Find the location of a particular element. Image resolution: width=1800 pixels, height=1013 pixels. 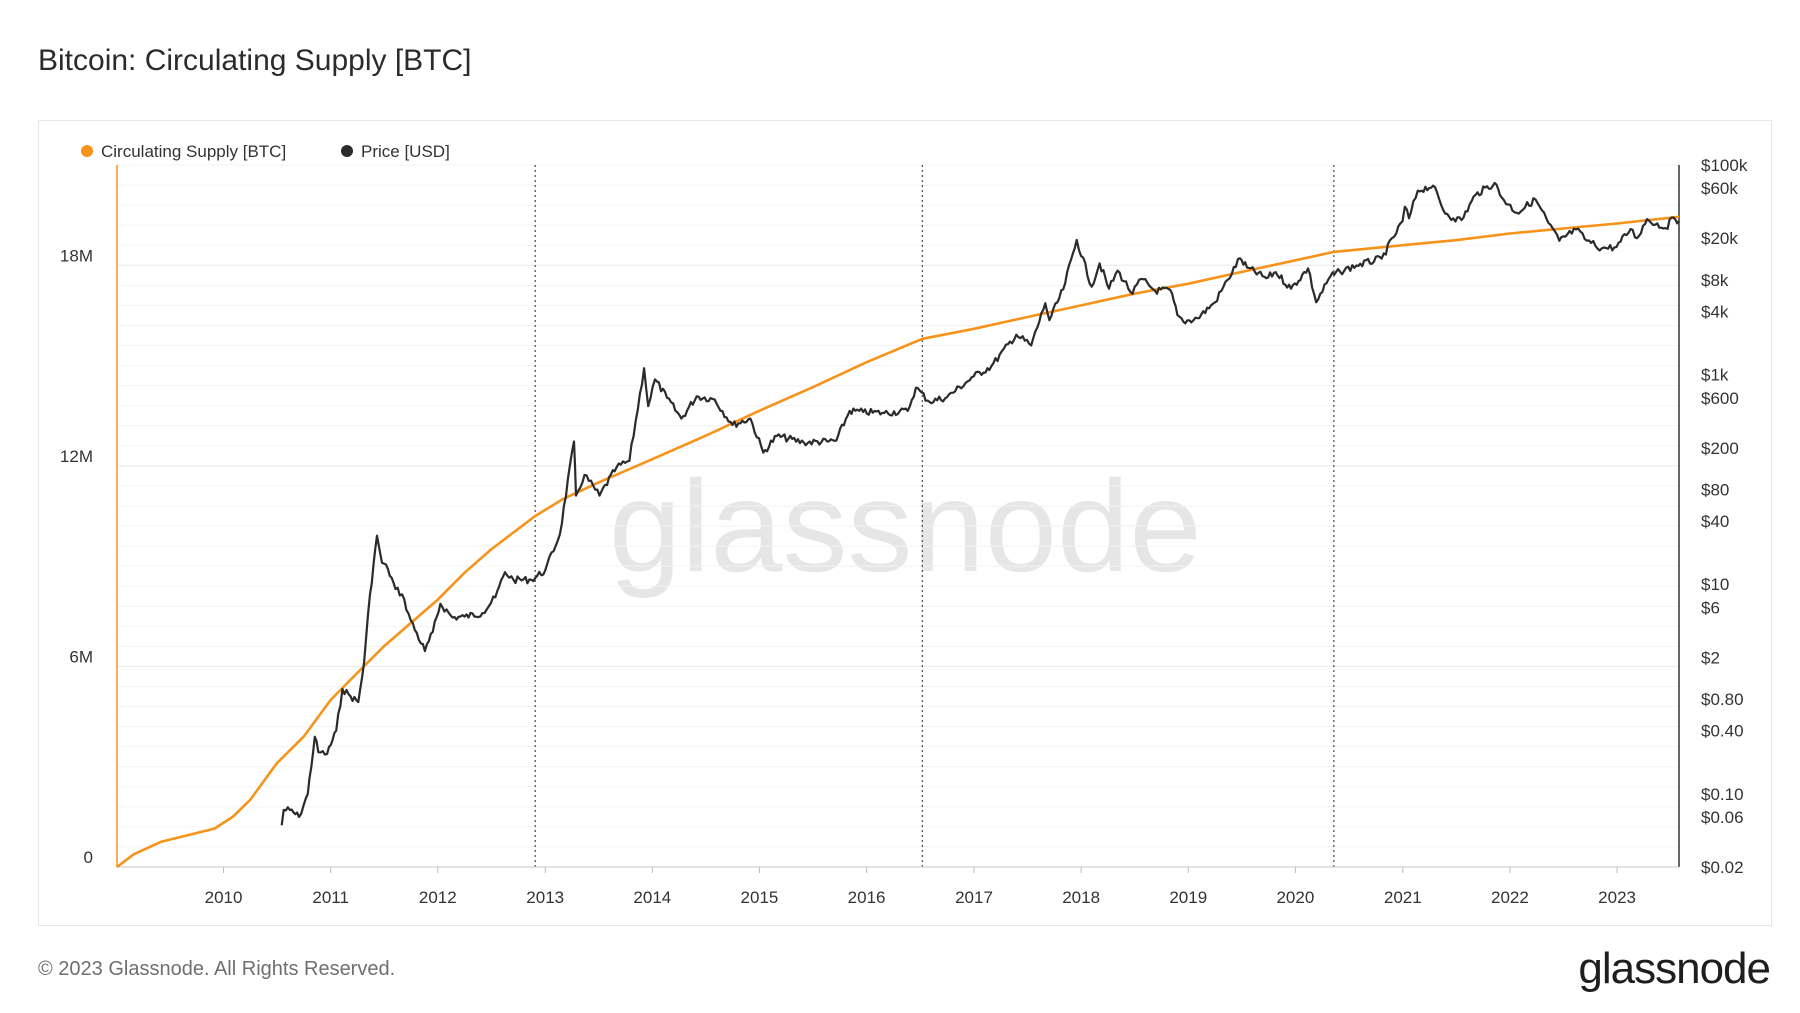

x-tick-label: 2022 is located at coordinates (1510, 897).